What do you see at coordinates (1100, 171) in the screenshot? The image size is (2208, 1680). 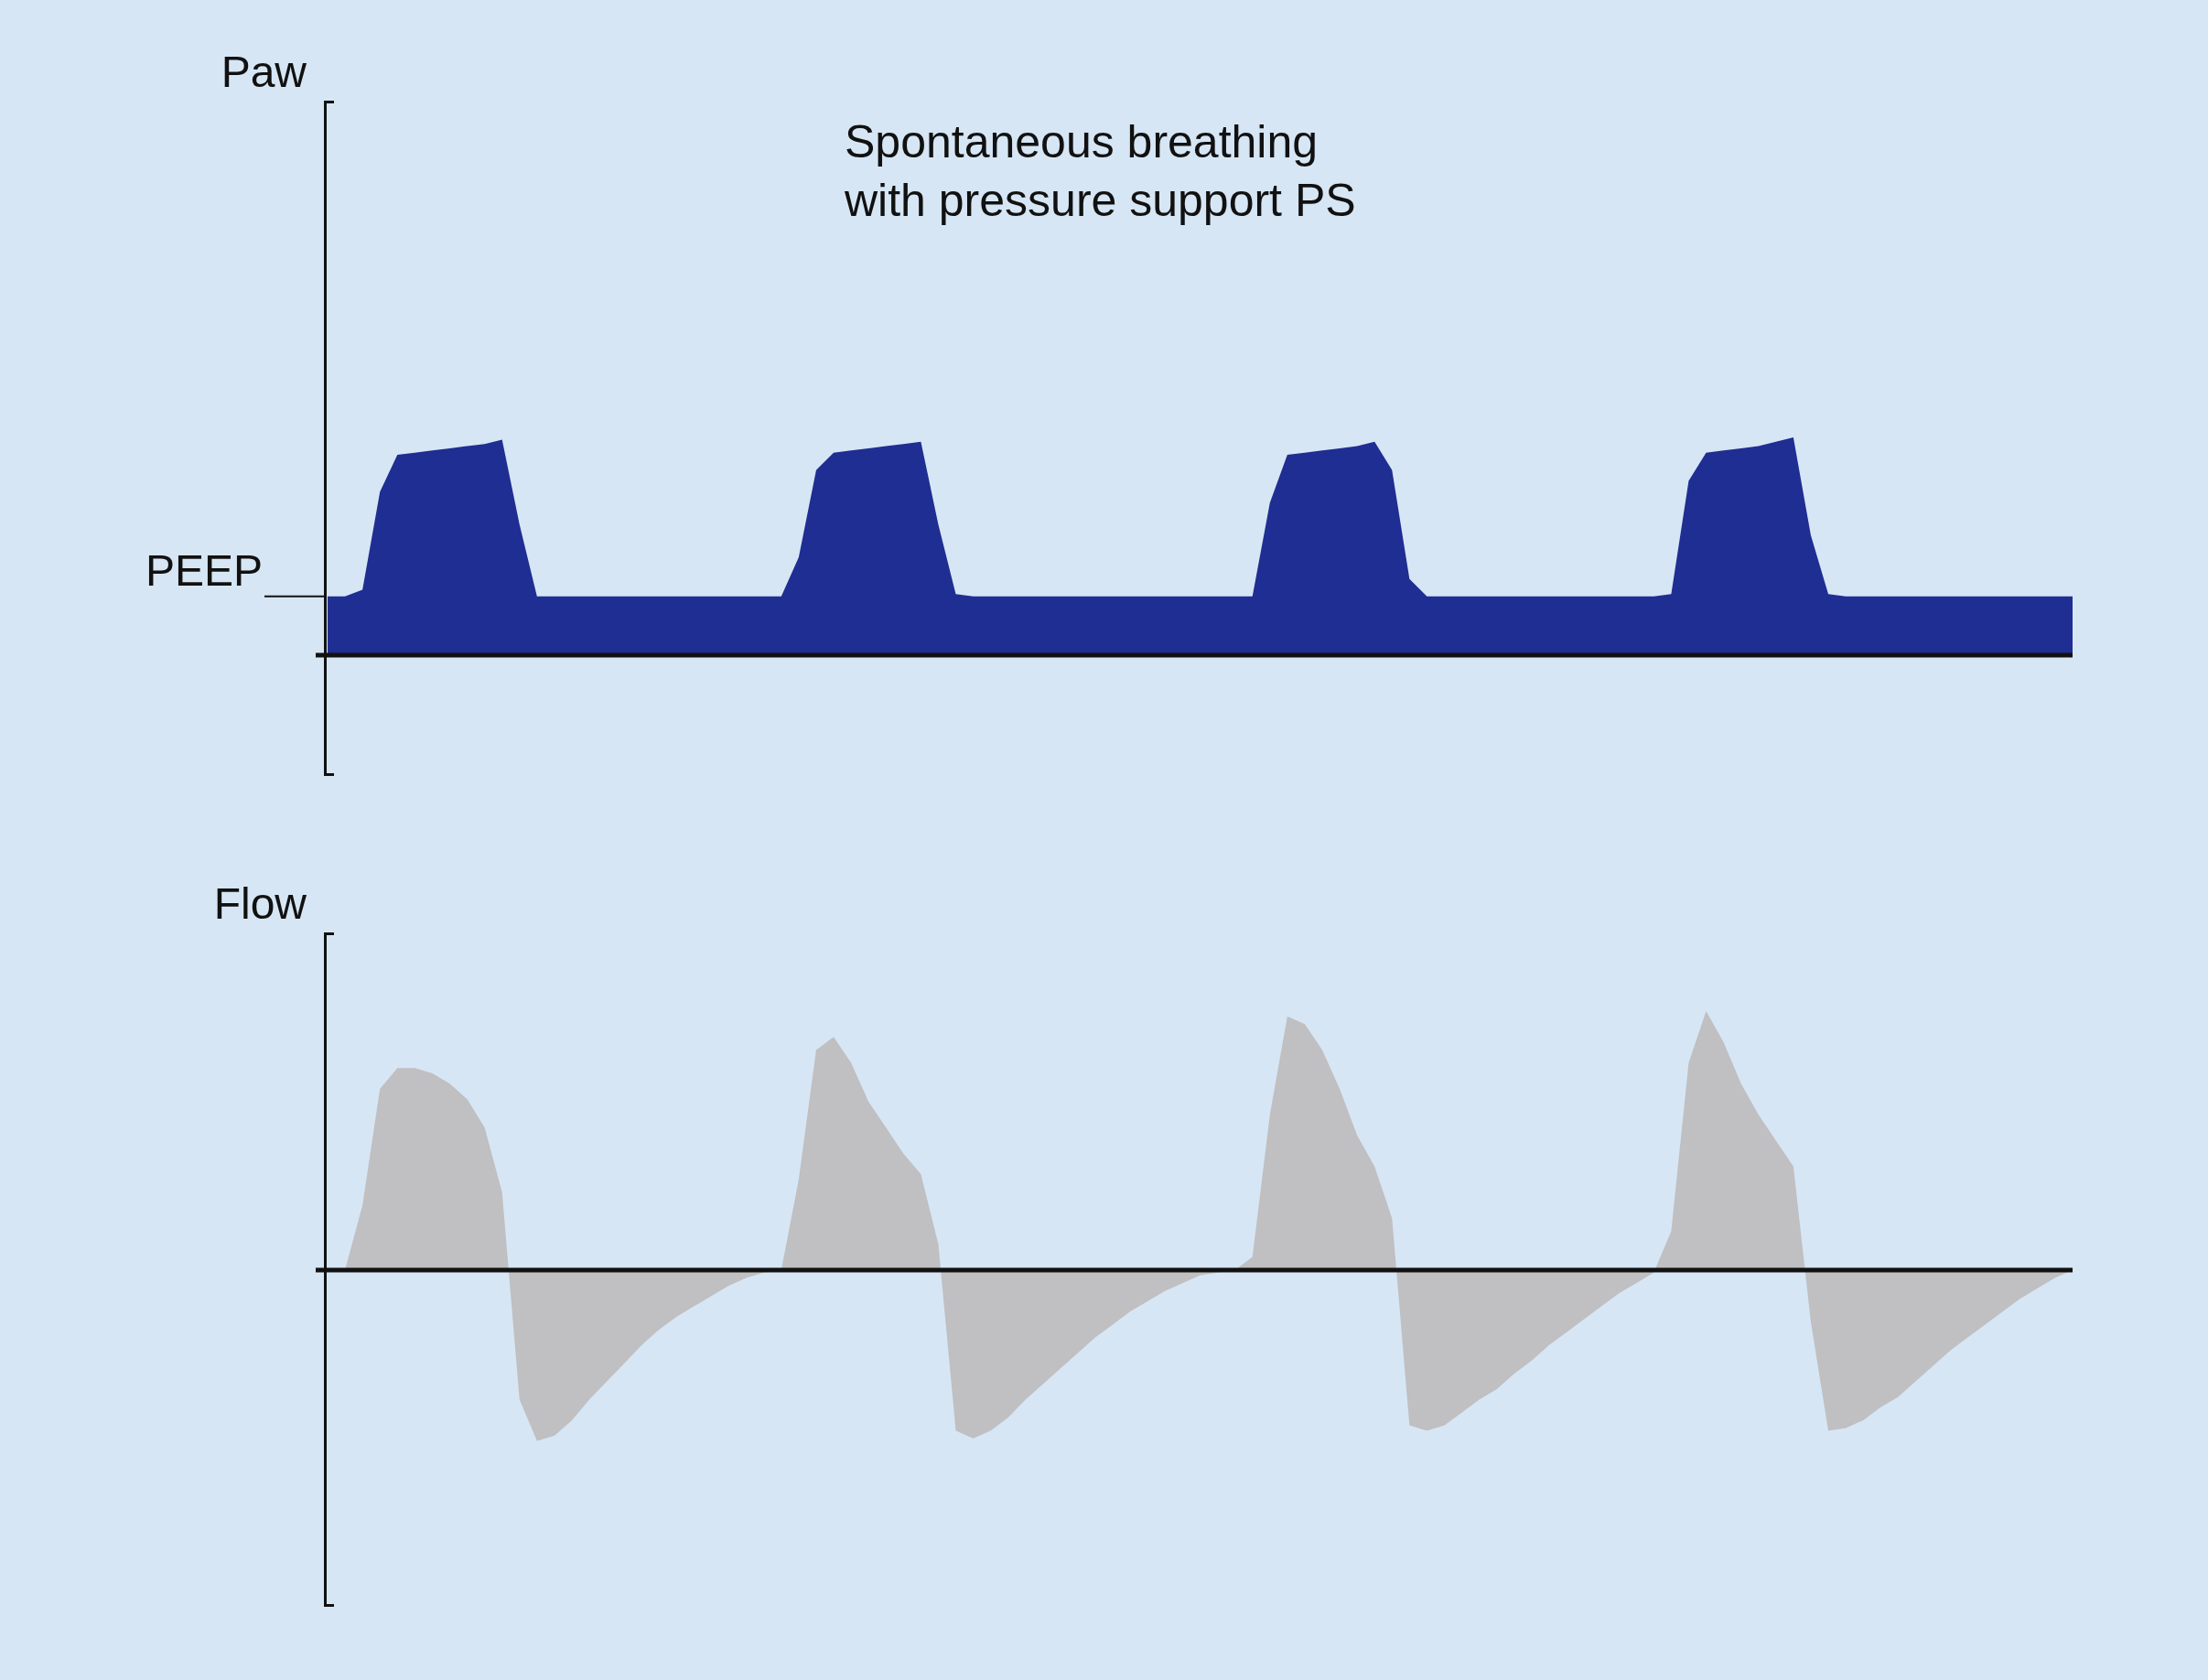 I see `chart-title: Spontaneous breathing with pressure support PS` at bounding box center [1100, 171].